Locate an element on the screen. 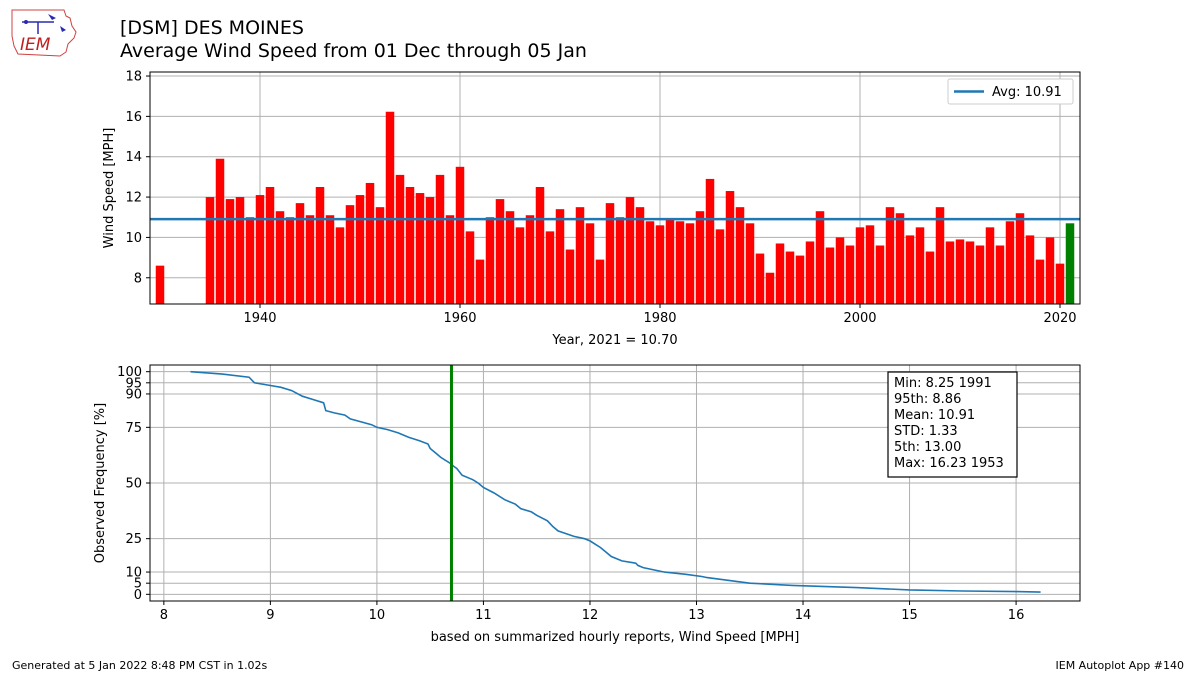 The width and height of the screenshot is (1200, 675). bar-2014 is located at coordinates (1000, 274).